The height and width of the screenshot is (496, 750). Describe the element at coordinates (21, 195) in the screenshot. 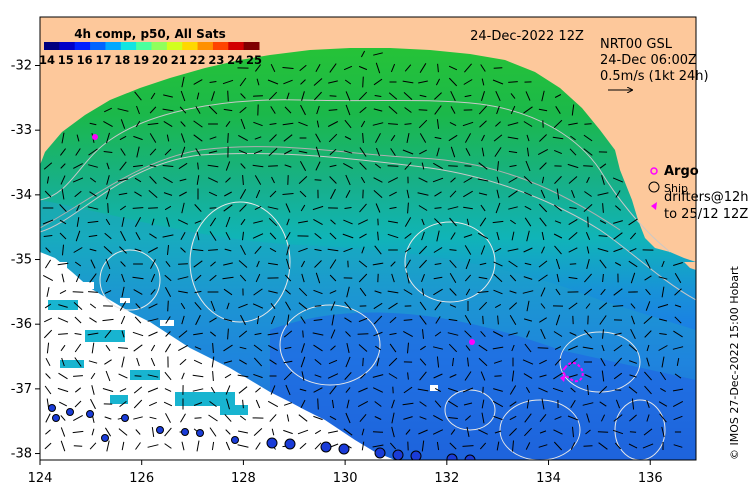

I see `y-tick-label: -34` at that location.